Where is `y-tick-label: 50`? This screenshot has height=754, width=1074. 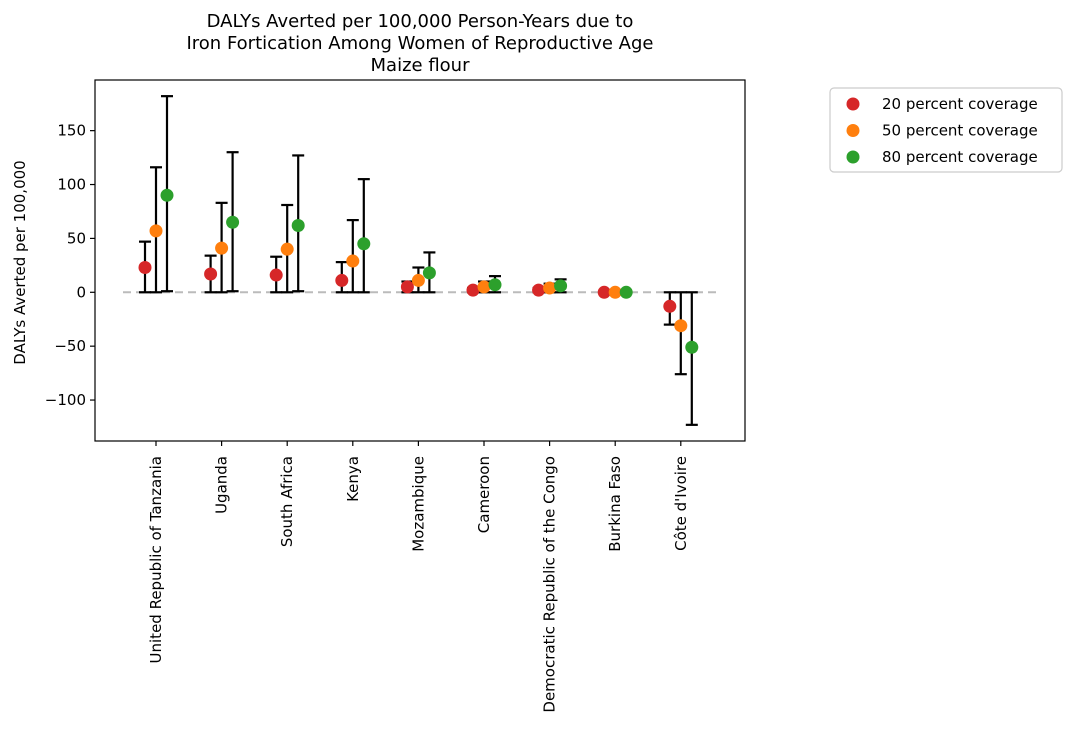
y-tick-label: 50 is located at coordinates (76, 238).